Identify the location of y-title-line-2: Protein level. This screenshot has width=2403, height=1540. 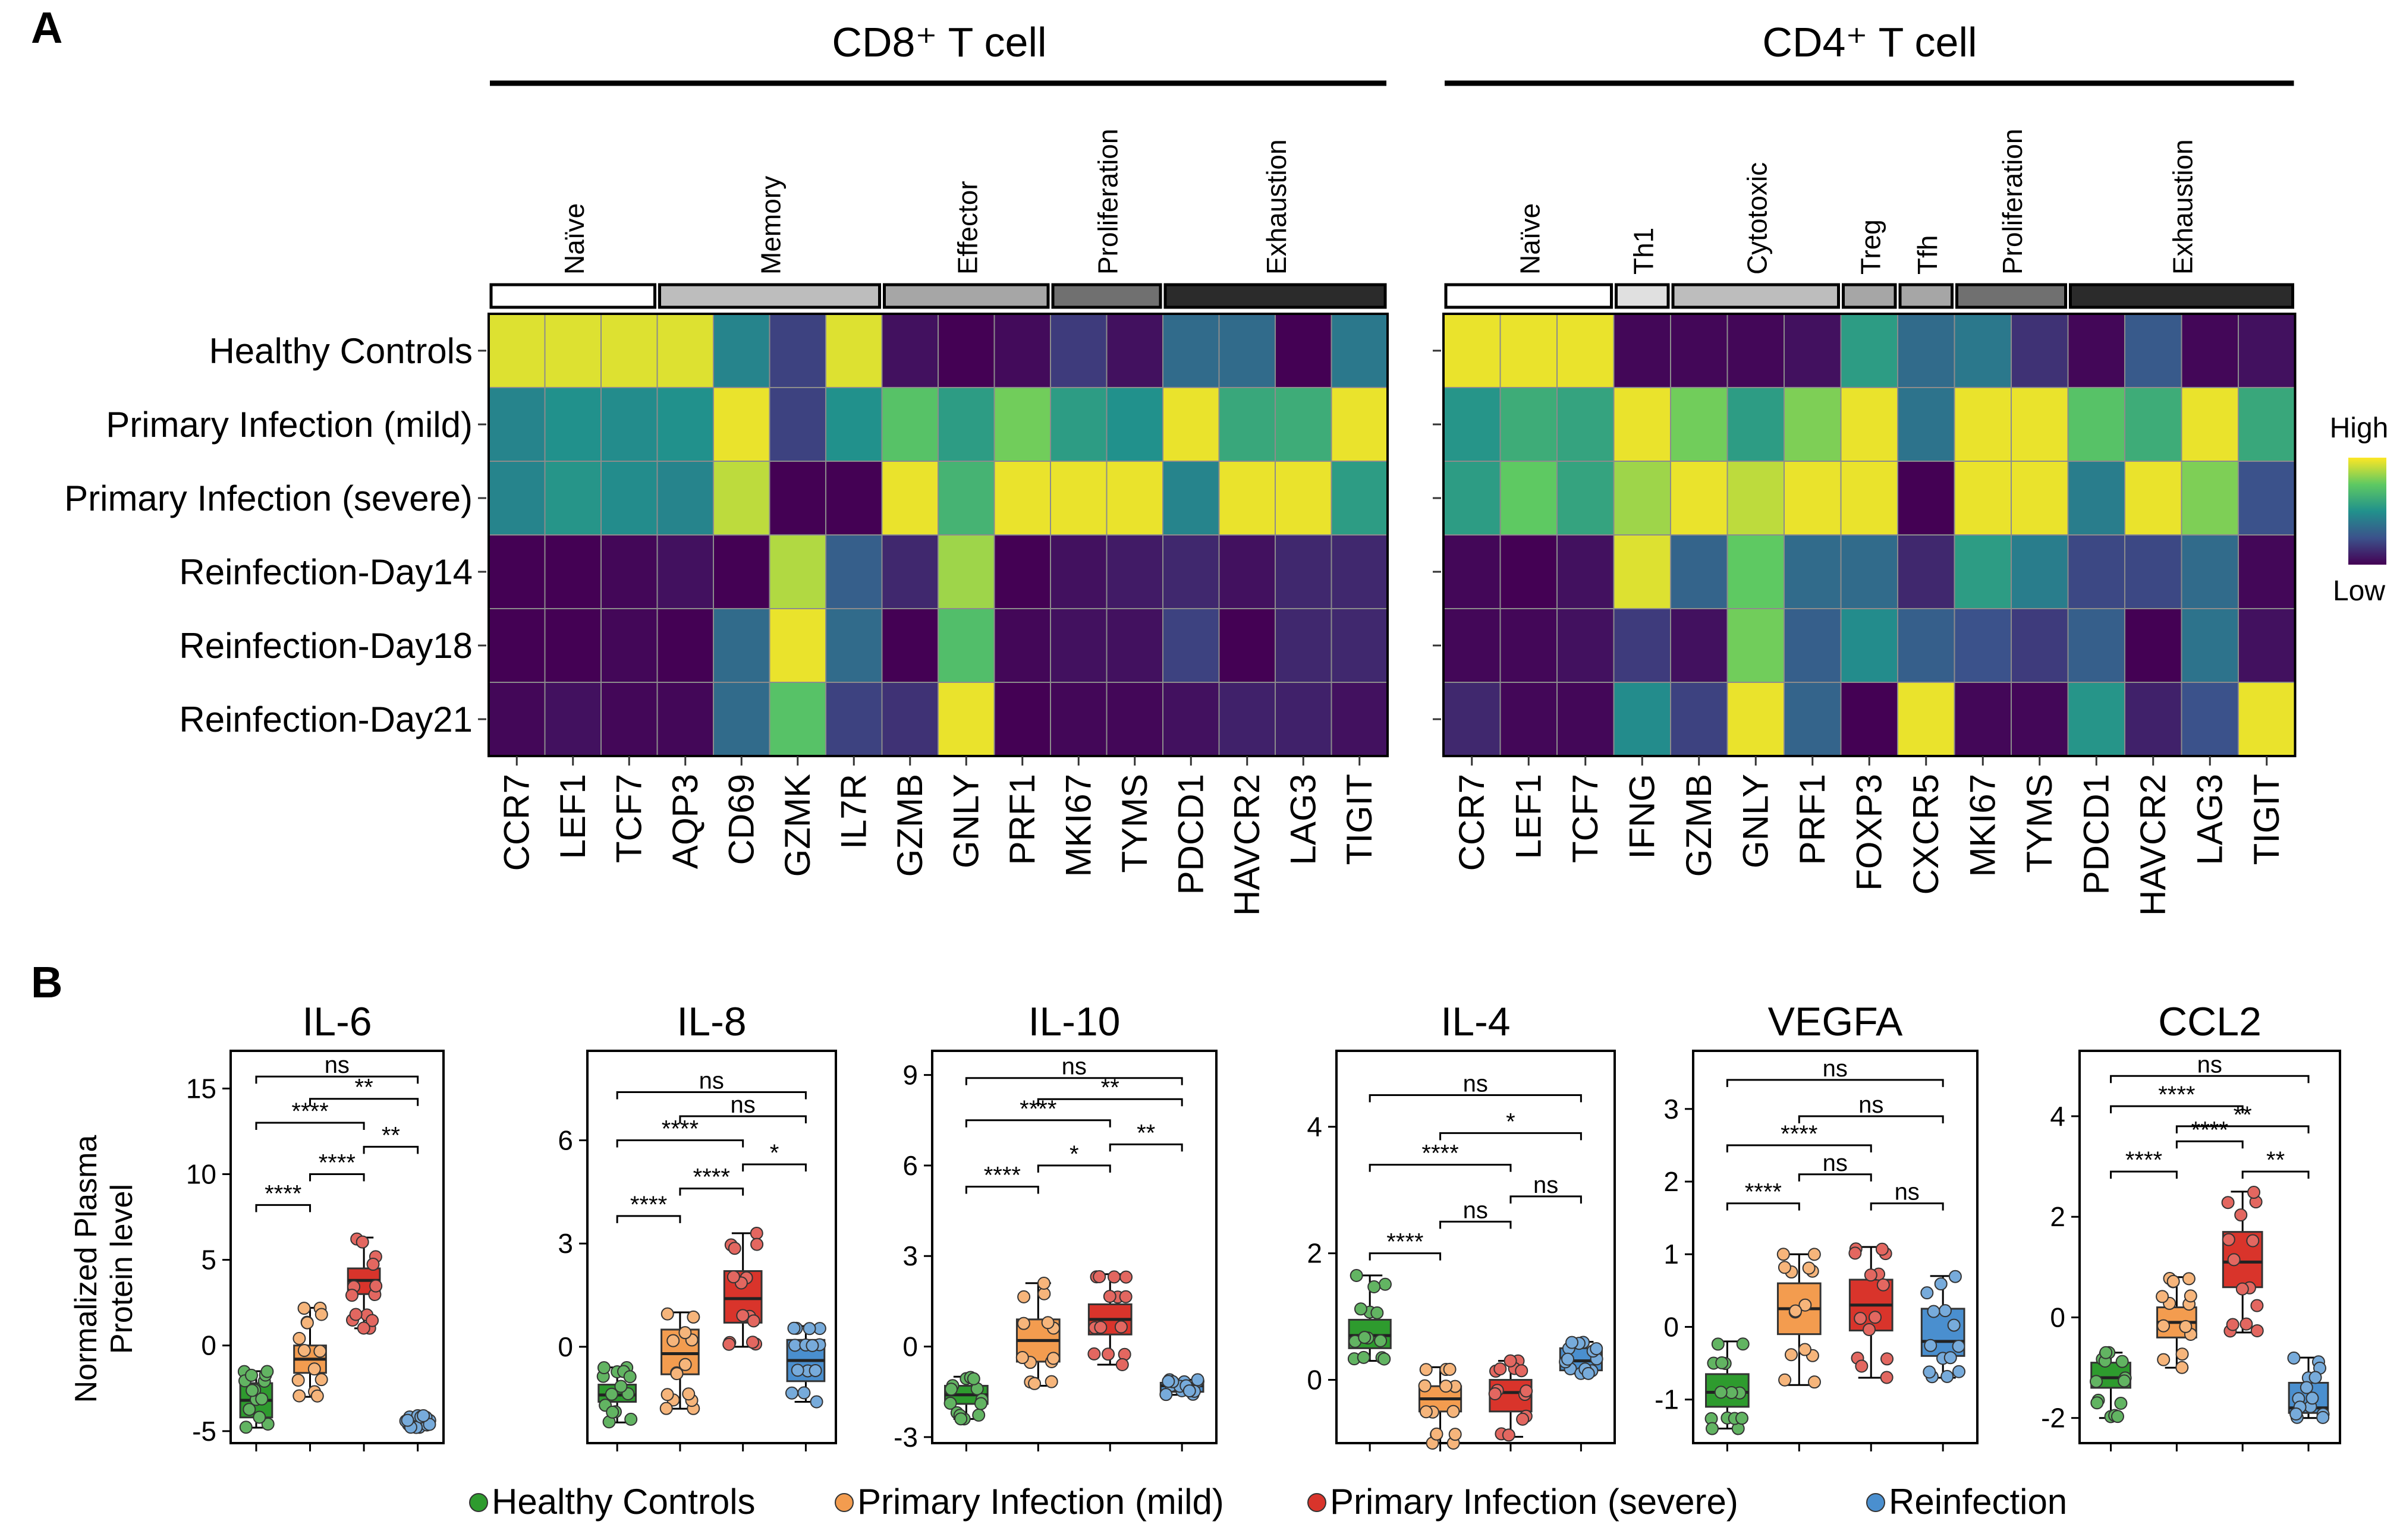
(122, 1269).